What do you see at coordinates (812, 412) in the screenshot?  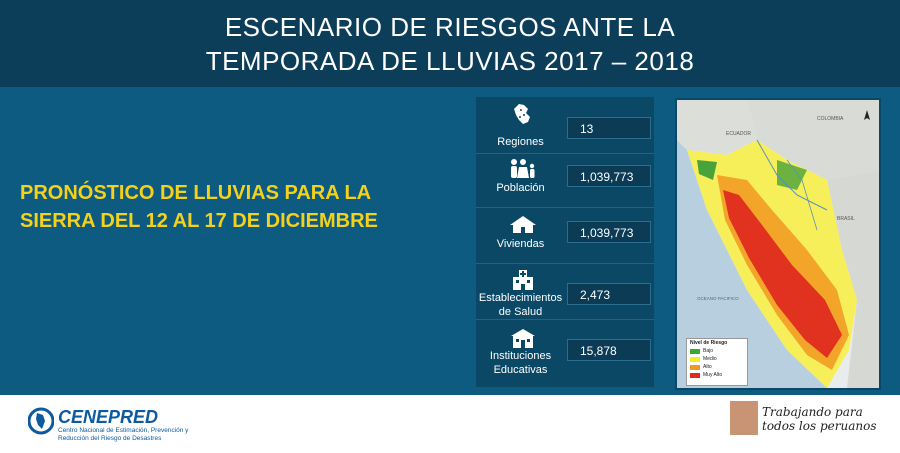 I see `slogan-line1: Trabajando para` at bounding box center [812, 412].